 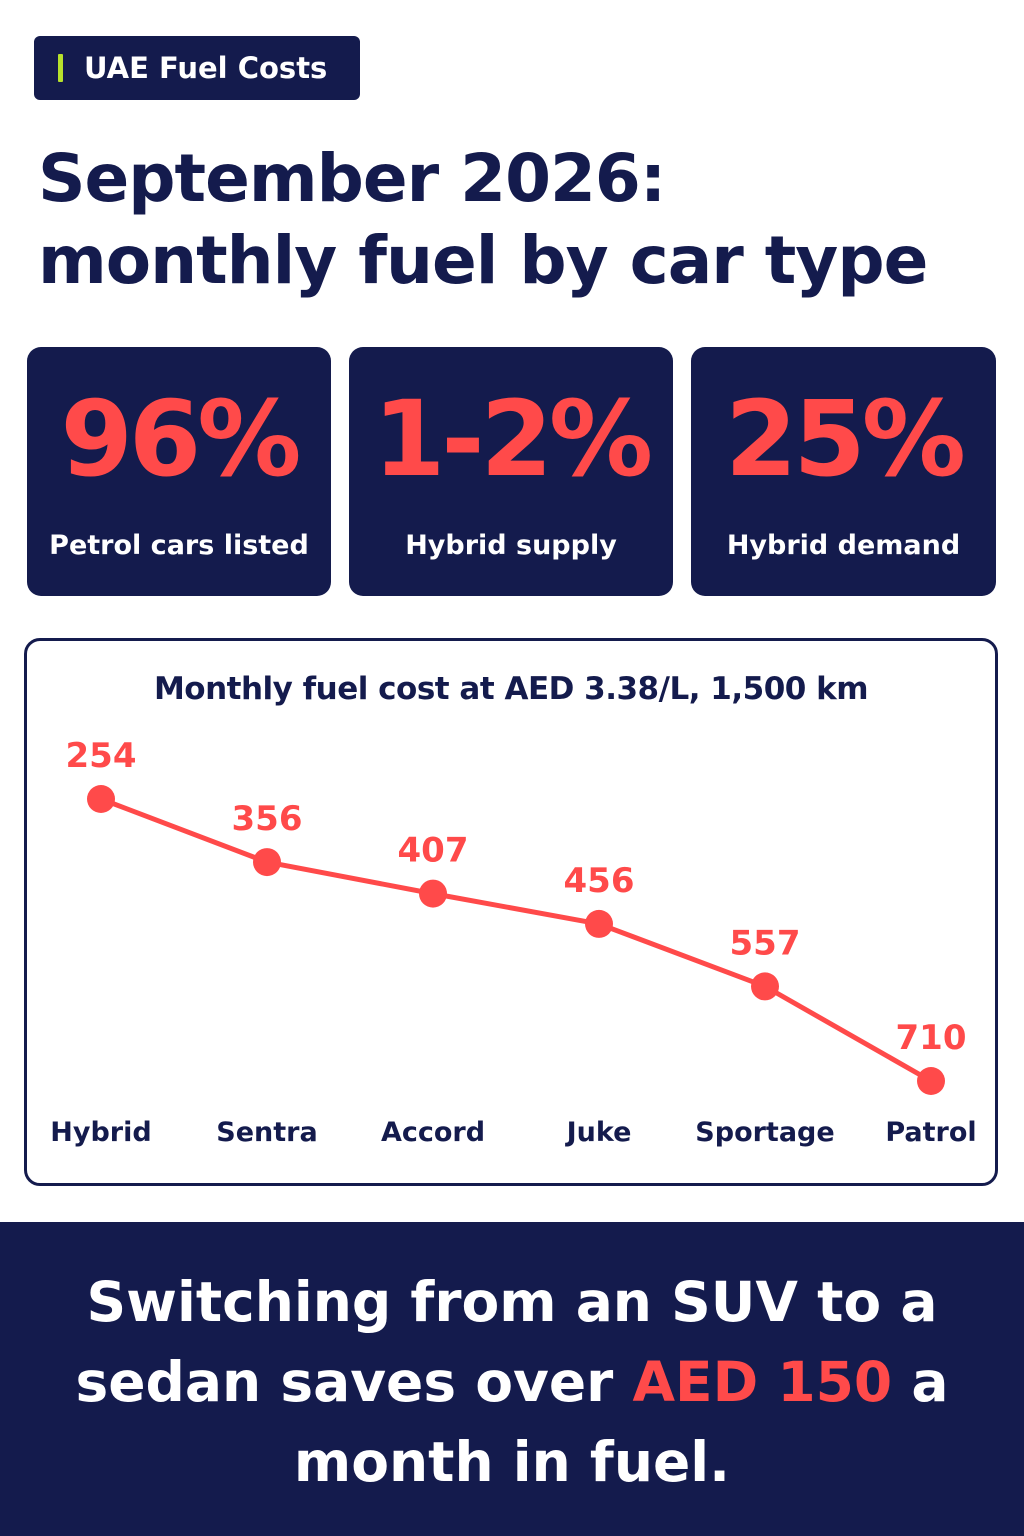 What do you see at coordinates (511, 545) in the screenshot?
I see `stat-label: Hybrid supply` at bounding box center [511, 545].